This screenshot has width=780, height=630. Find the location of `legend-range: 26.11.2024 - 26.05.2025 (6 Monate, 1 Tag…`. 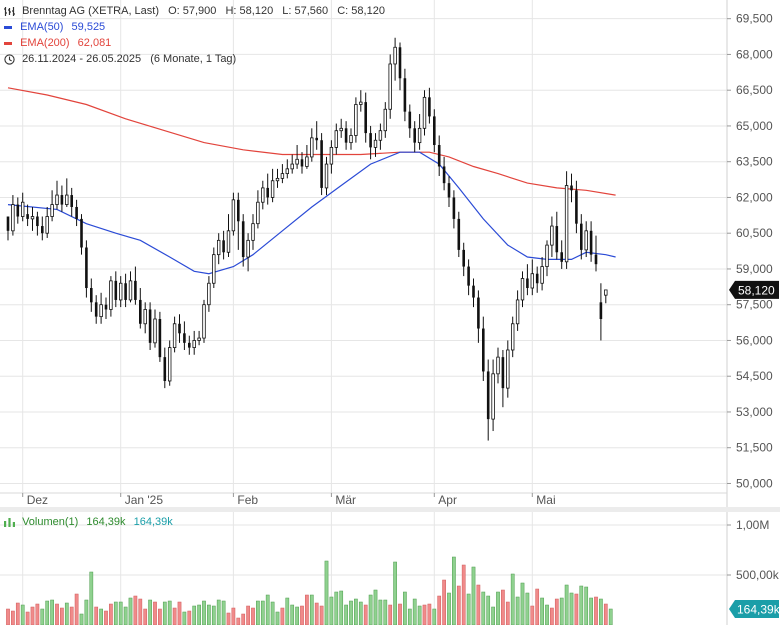

legend-range: 26.11.2024 - 26.05.2025 (6 Monate, 1 Tag… is located at coordinates (120, 59).